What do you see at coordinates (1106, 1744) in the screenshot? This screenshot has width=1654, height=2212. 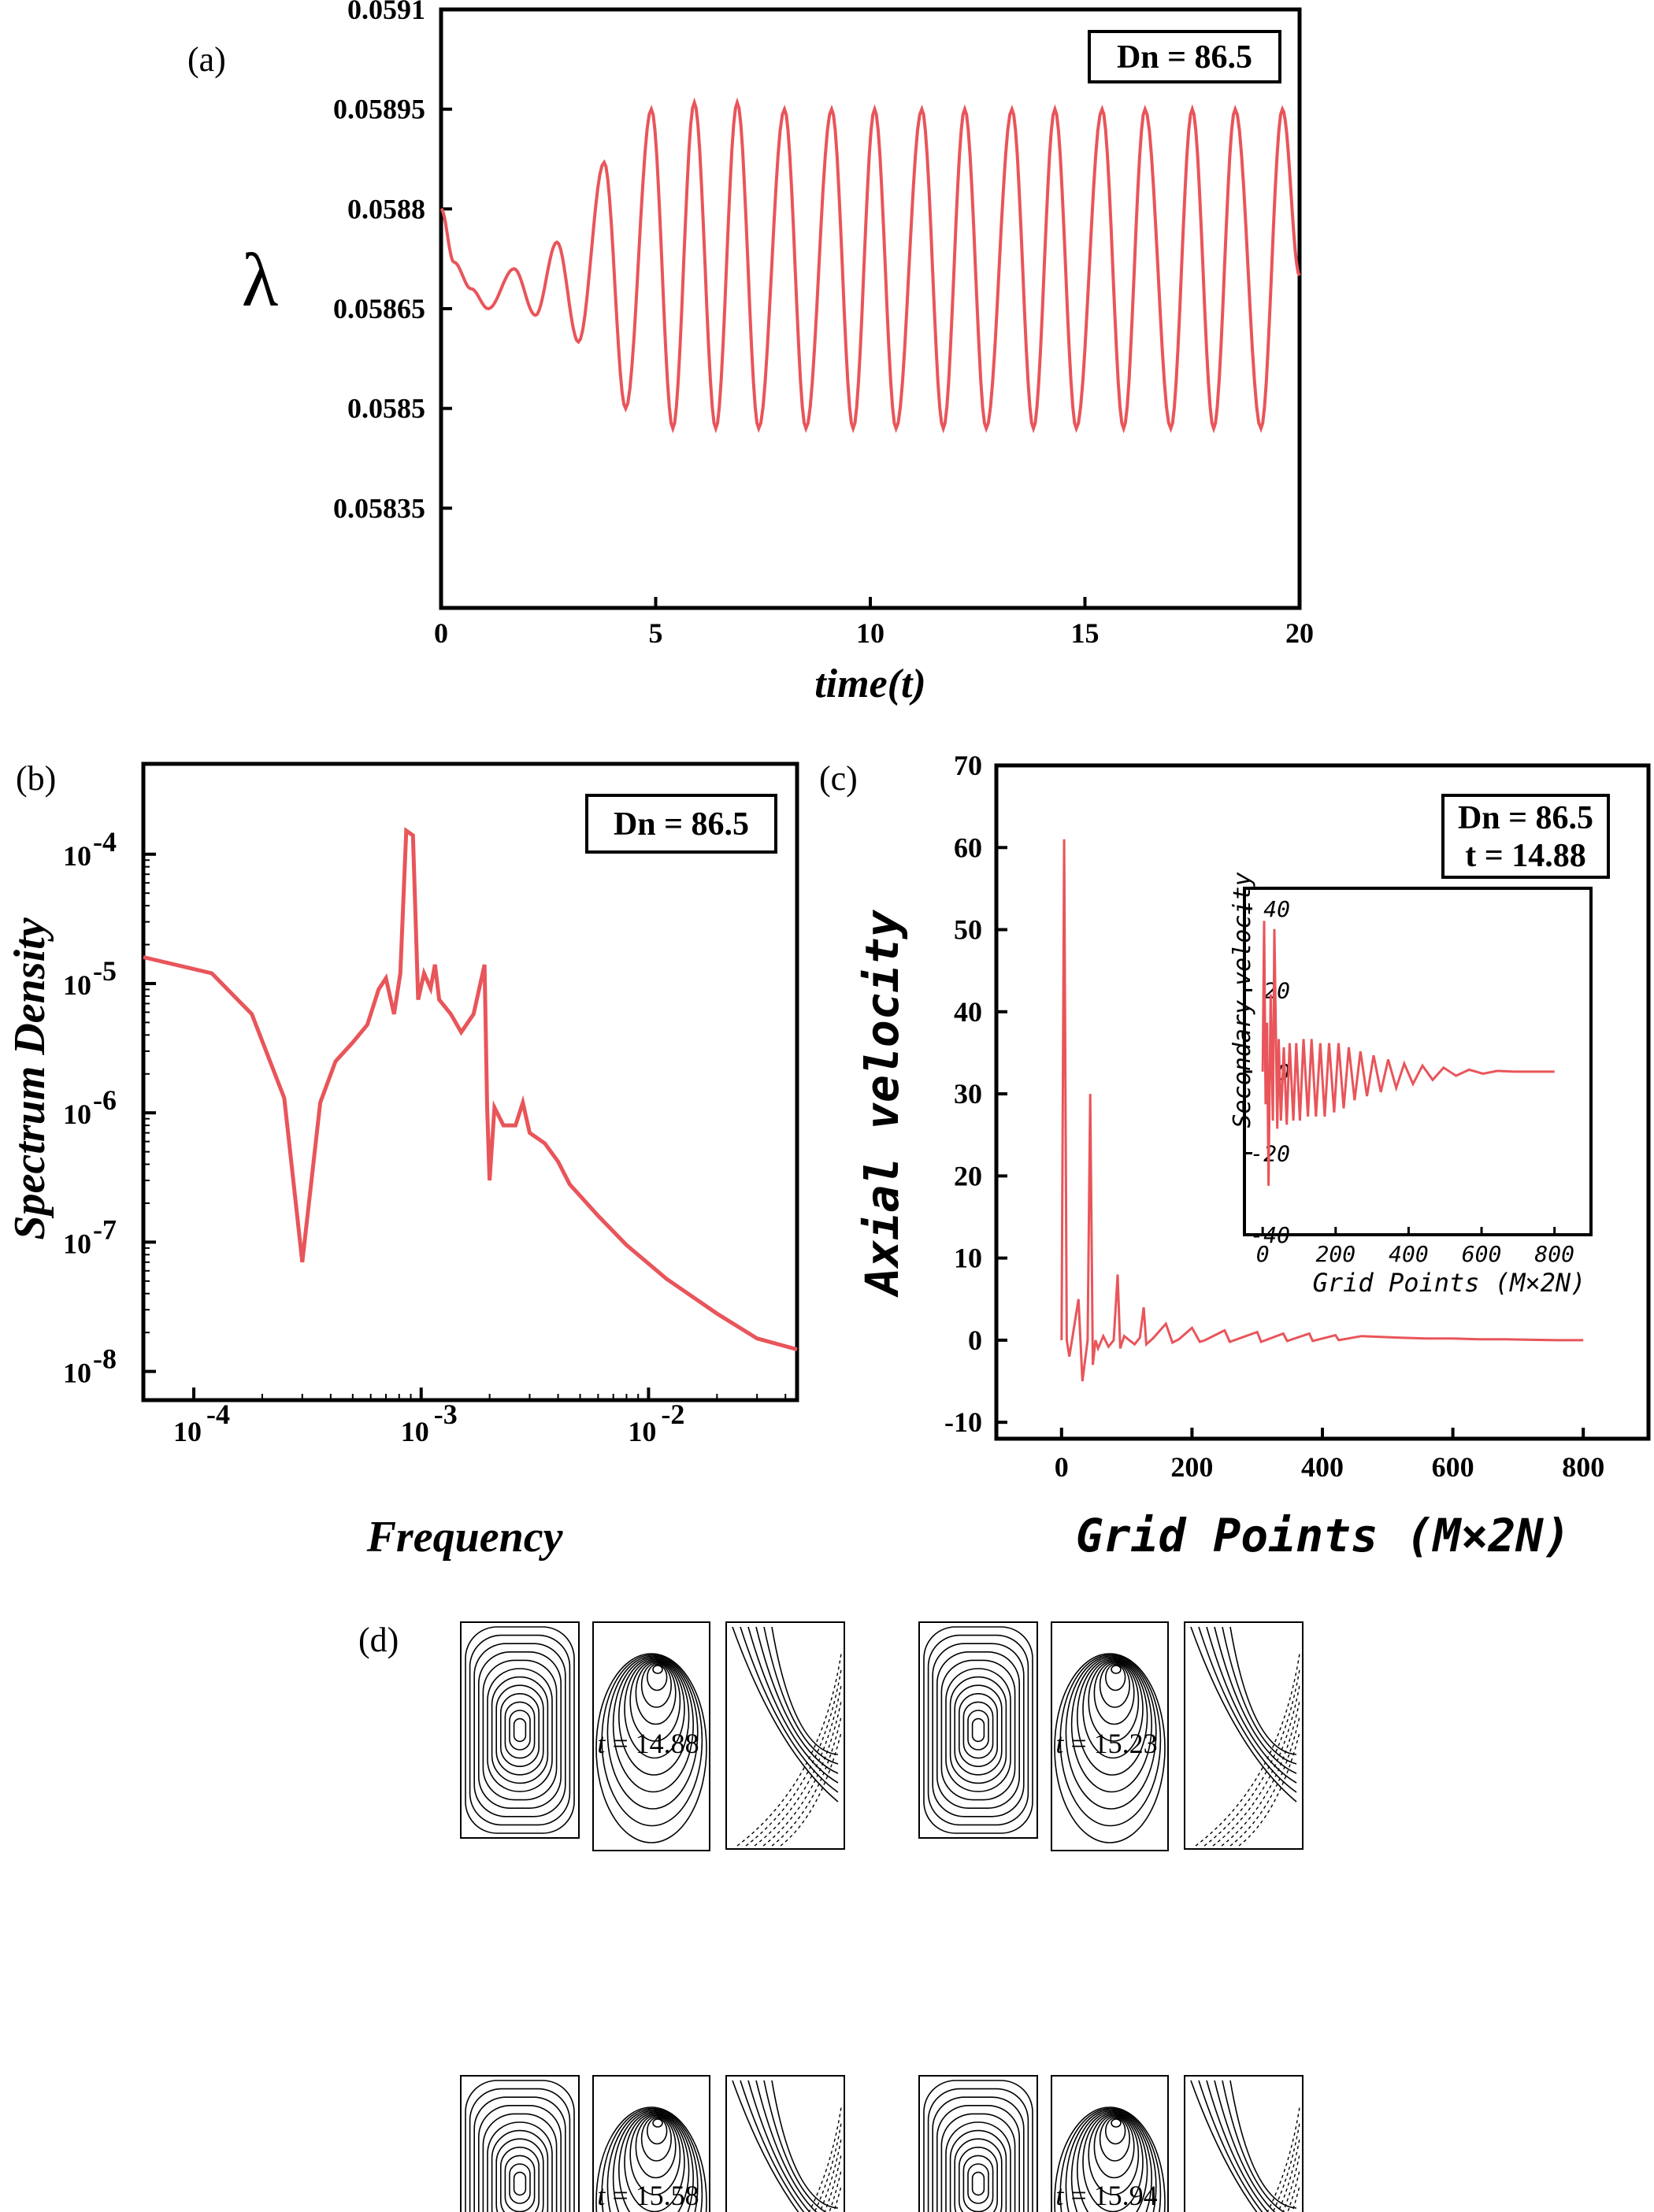 I see `contour-time-label-2: t = 15.23` at bounding box center [1106, 1744].